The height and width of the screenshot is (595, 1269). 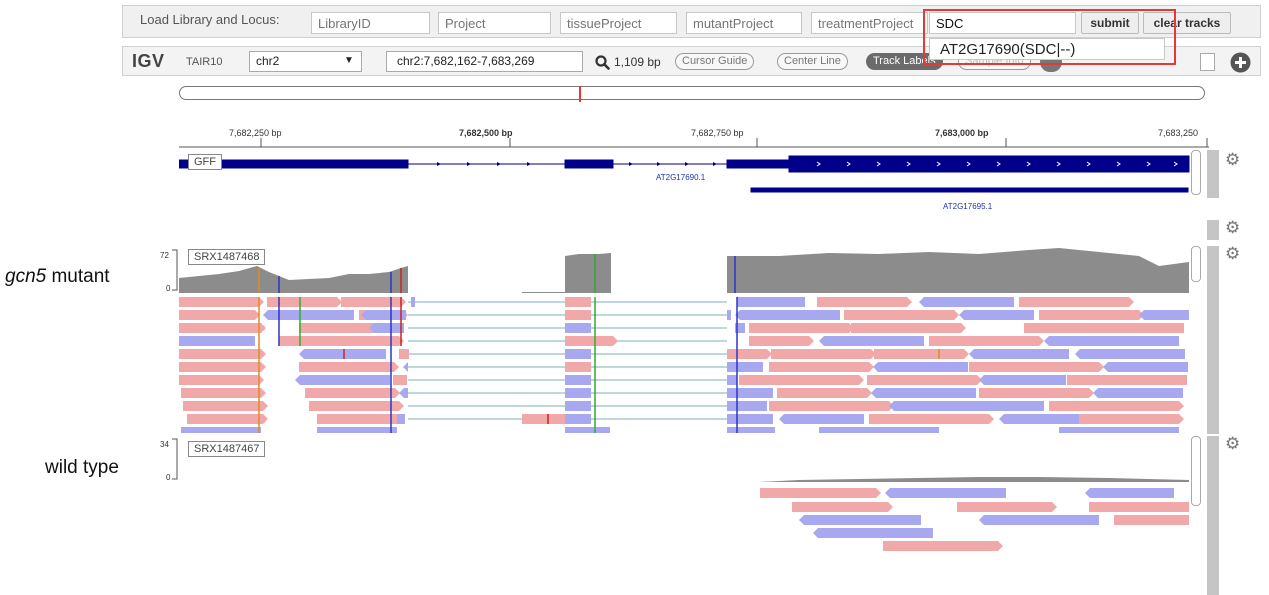 What do you see at coordinates (637, 62) in the screenshot?
I see `bp-width-label: 1,109 bp` at bounding box center [637, 62].